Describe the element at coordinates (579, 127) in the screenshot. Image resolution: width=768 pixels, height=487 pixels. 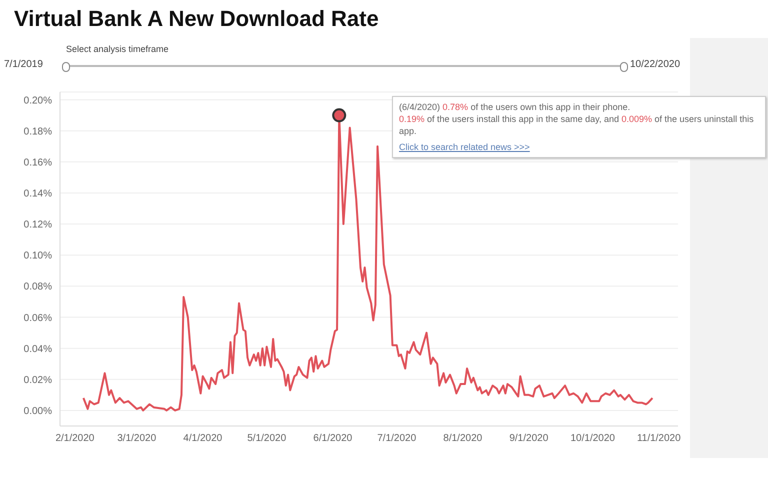
I see `tooltip-box: (6/4/2020) 0.78% of the users own this app in their phone. 0.19% of the users install this app in the same day, and 0.009% of the users uninstall this app. Click to search related news >>>` at that location.